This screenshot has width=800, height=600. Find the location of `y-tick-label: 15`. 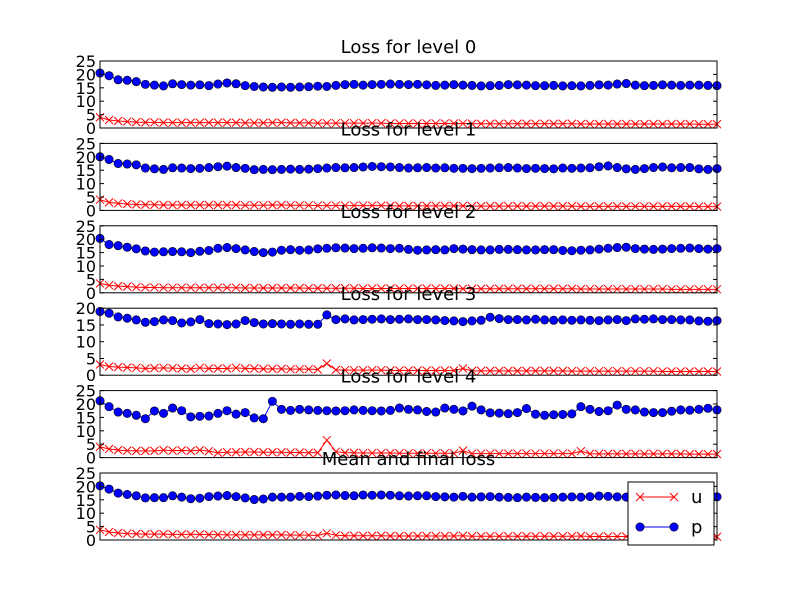

y-tick-label: 15 is located at coordinates (86, 253).